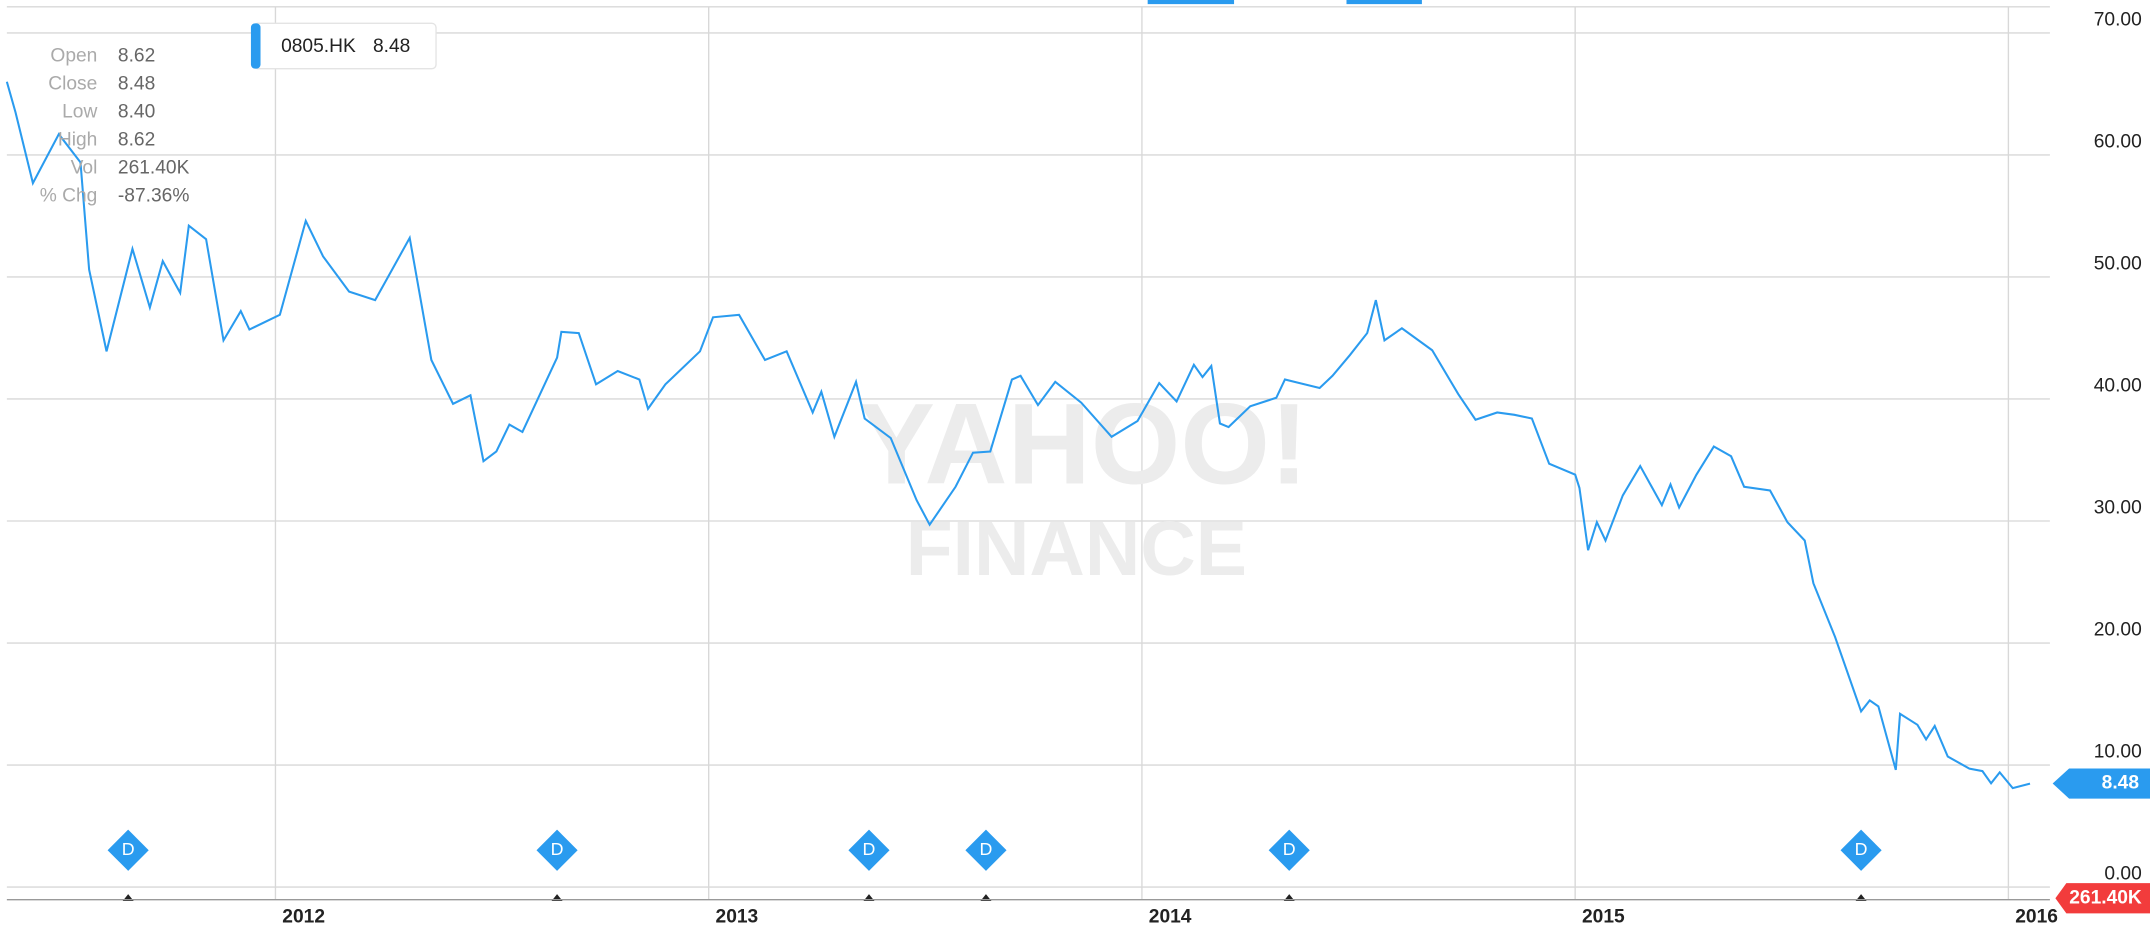  What do you see at coordinates (1076, 549) in the screenshot?
I see `watermark: FINANCE` at bounding box center [1076, 549].